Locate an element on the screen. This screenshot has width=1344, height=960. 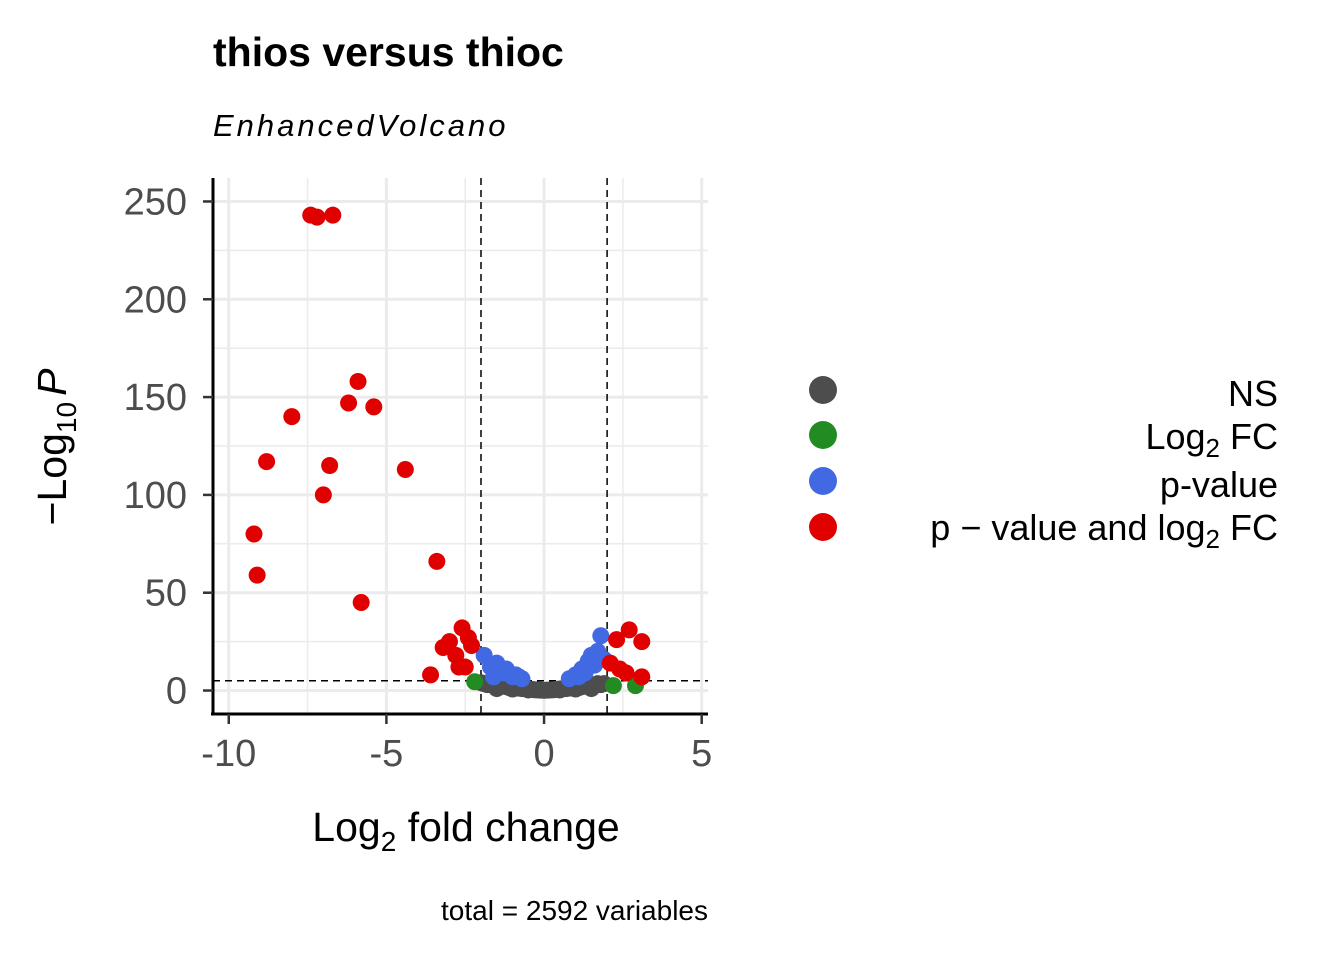
x-tick-label: 5 is located at coordinates (701, 754).